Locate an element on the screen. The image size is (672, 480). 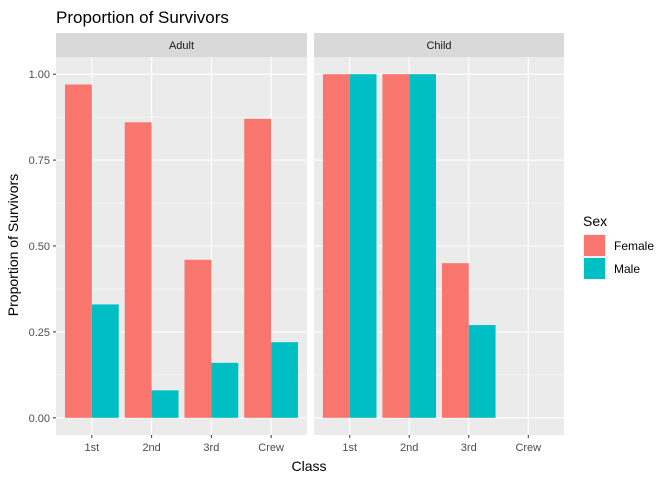
y-tick-label: 1.00 is located at coordinates (39, 75).